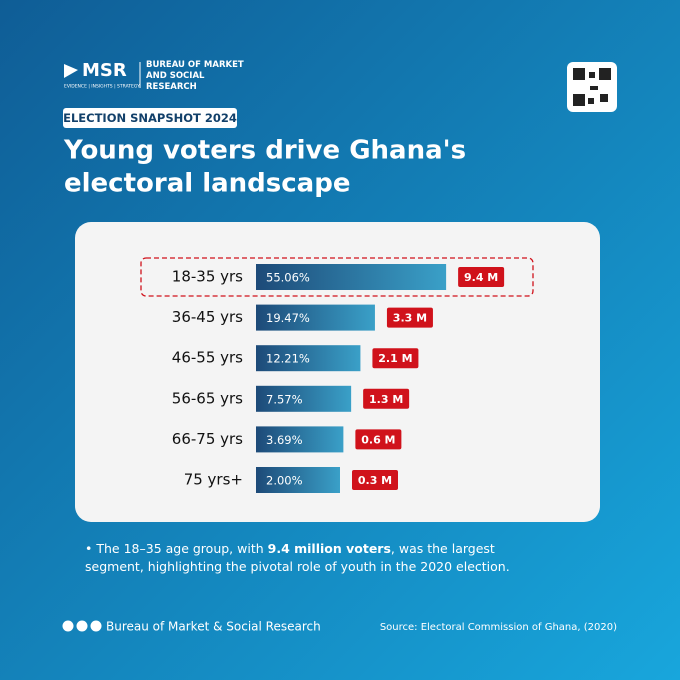  Describe the element at coordinates (284, 399) in the screenshot. I see `value-label: 7.57%` at that location.